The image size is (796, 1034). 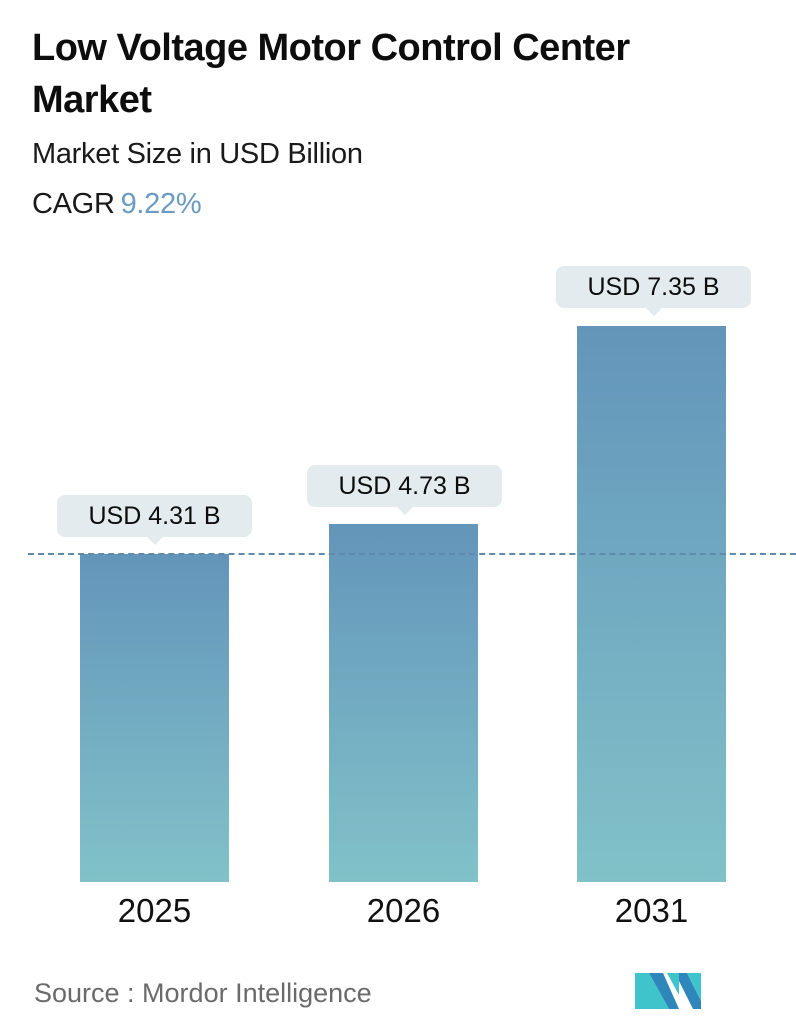 What do you see at coordinates (651, 604) in the screenshot?
I see `bar-2031` at bounding box center [651, 604].